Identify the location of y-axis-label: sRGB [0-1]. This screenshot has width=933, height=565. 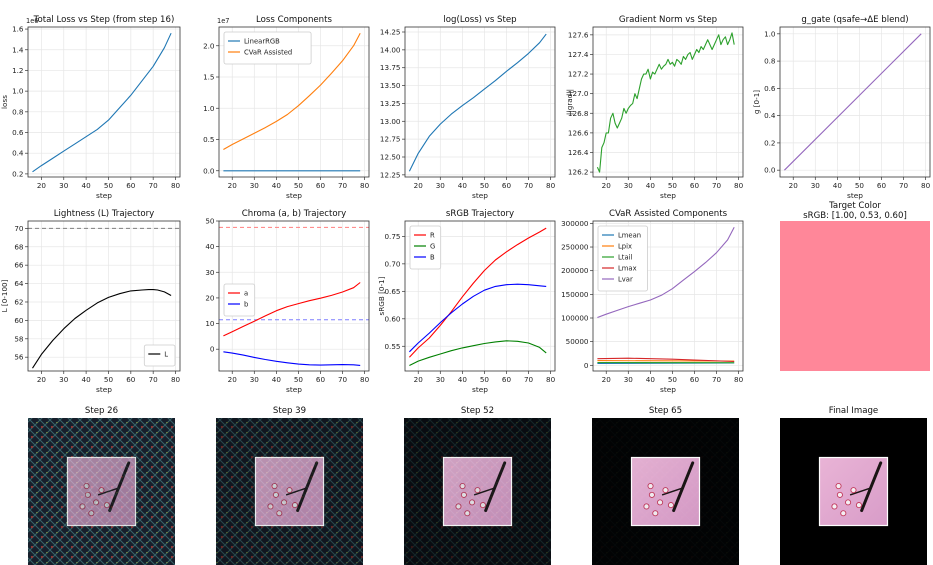
(381, 295).